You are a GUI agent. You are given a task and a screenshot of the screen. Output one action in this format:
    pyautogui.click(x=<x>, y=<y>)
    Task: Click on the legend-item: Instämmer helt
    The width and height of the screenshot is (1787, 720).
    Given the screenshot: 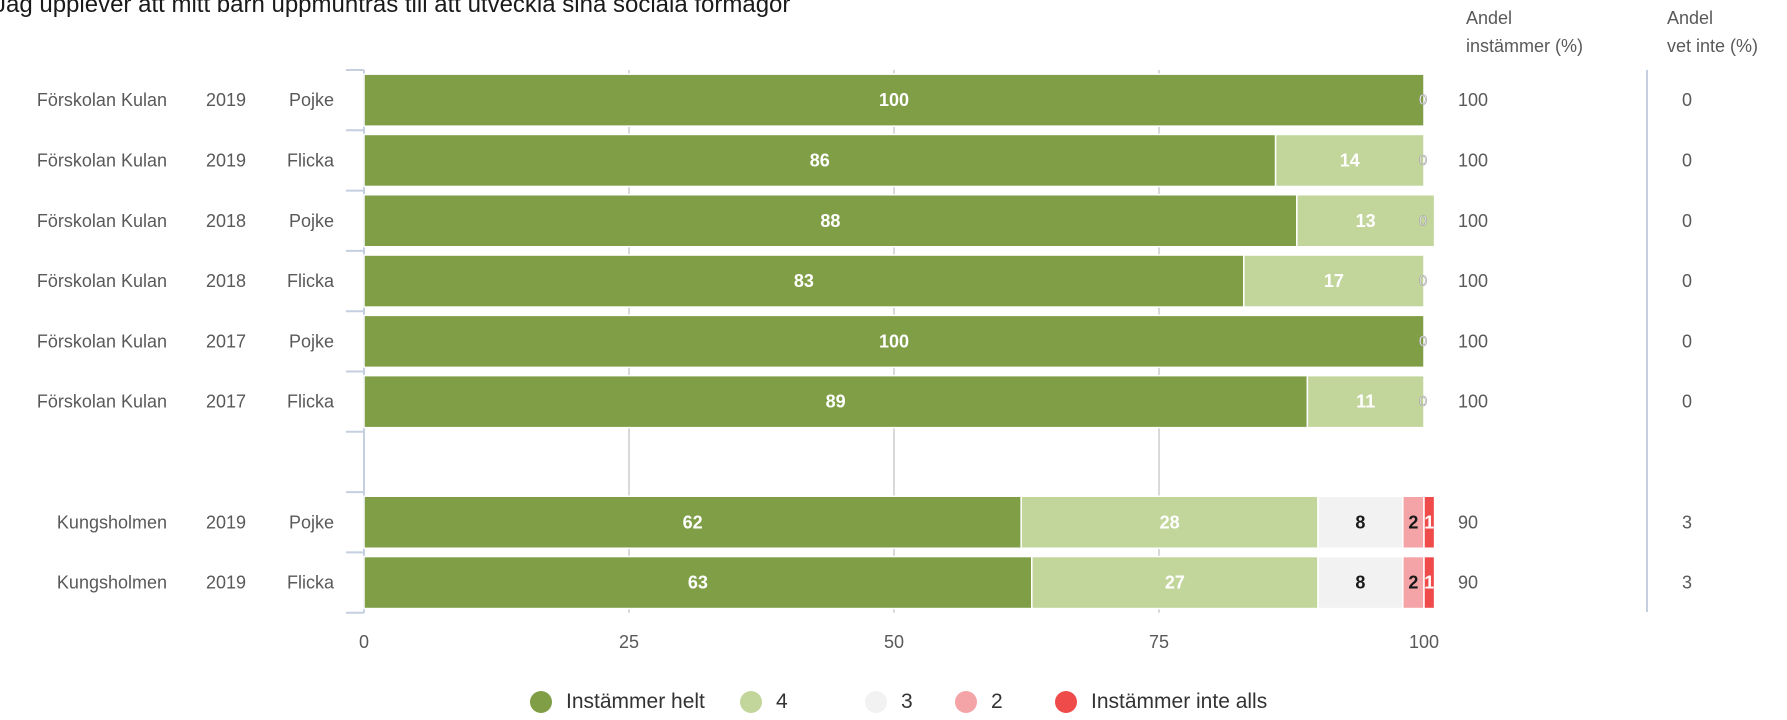 What is the action you would take?
    pyautogui.click(x=617, y=702)
    